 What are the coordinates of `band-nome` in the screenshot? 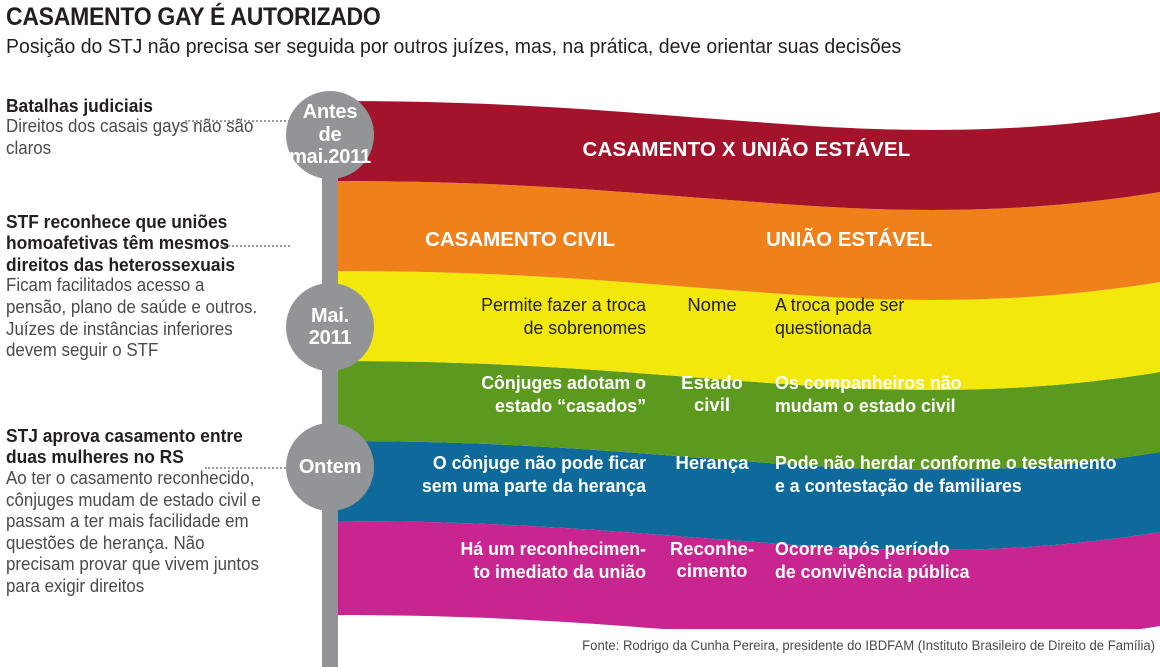 It's located at (746, 330).